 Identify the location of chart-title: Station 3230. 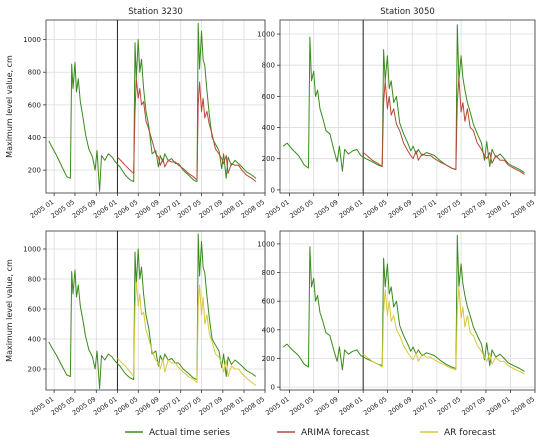
(155, 12).